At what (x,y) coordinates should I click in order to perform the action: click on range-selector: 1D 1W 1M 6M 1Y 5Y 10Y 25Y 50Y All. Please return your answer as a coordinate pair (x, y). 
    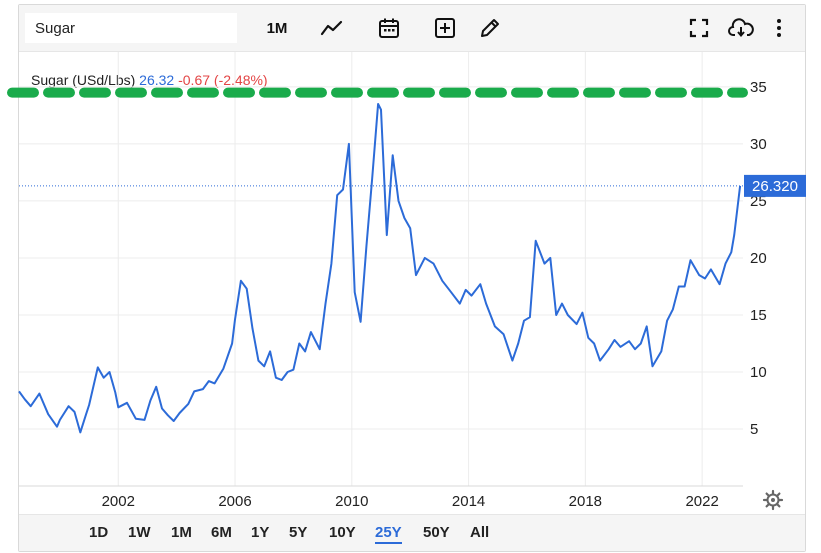
    Looking at the image, I should click on (412, 532).